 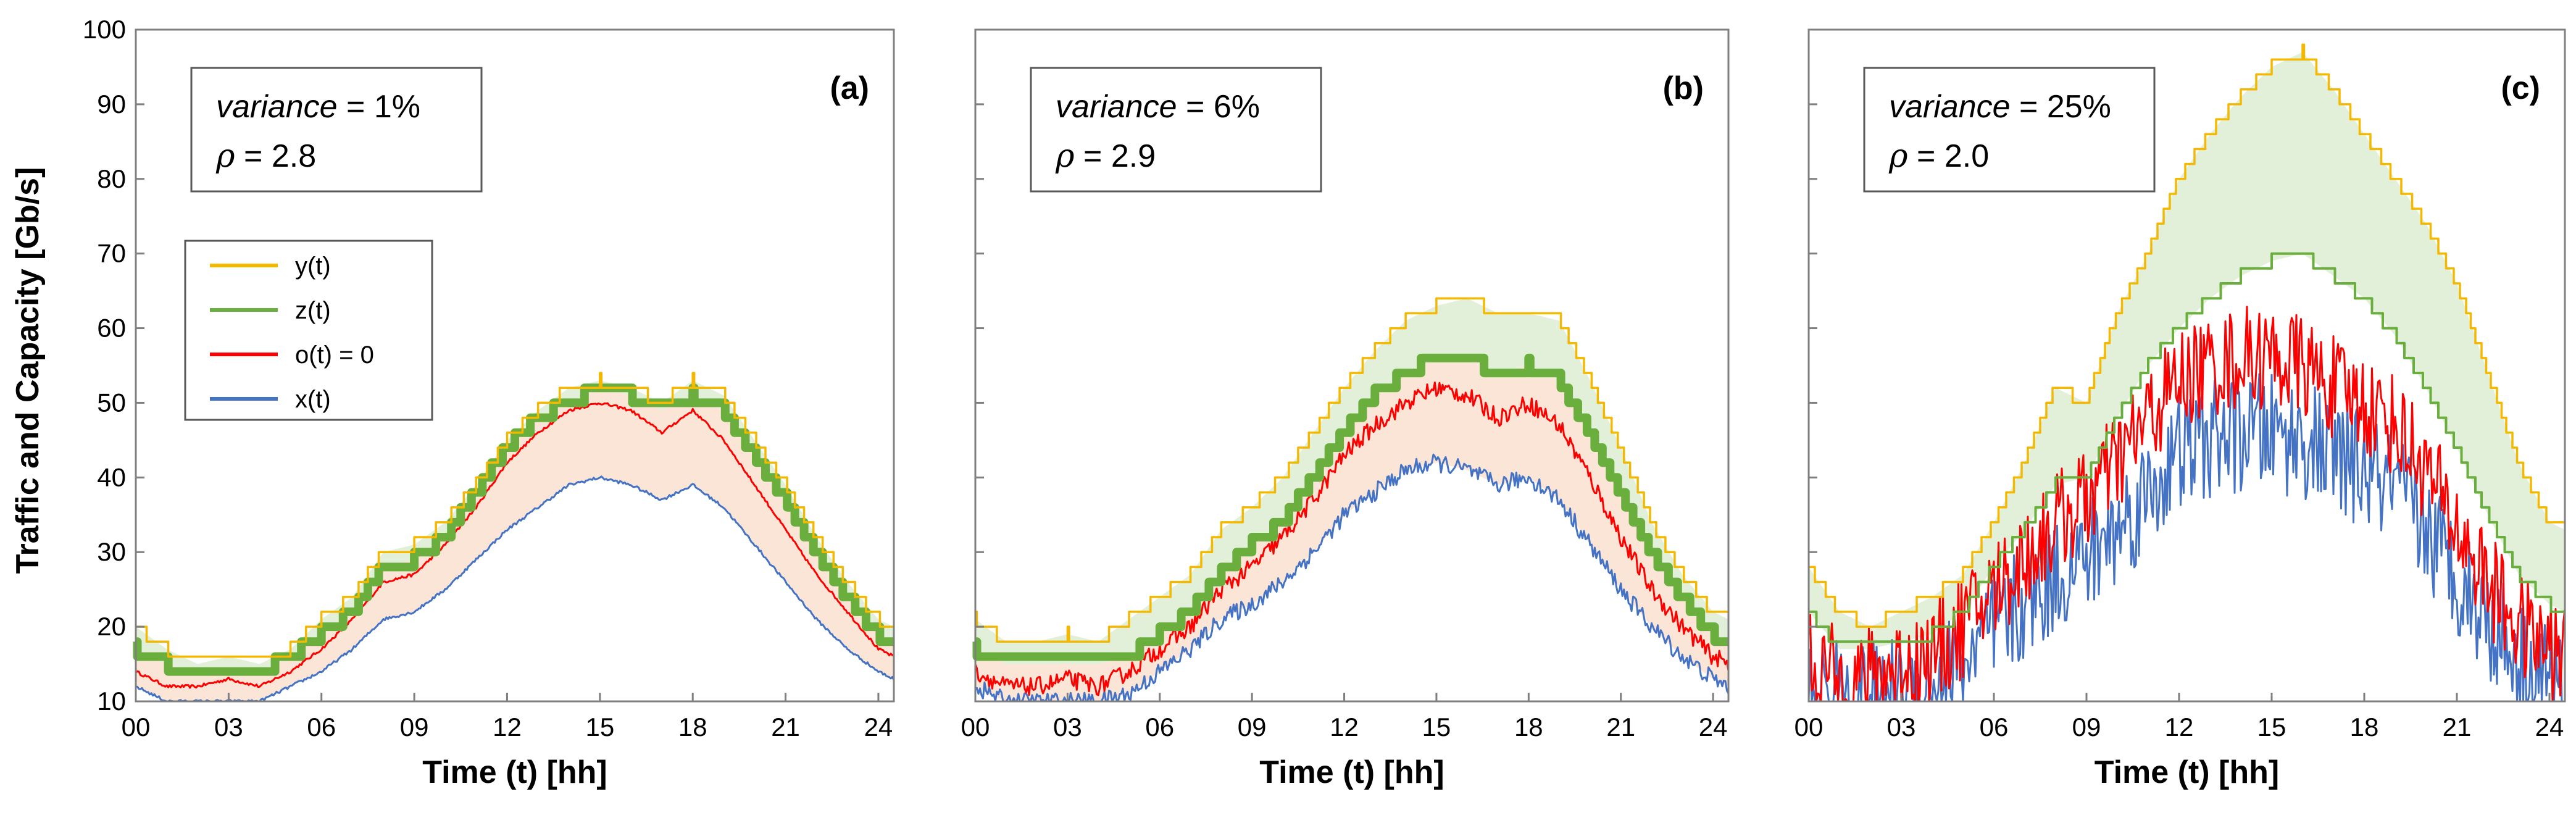 I want to click on panel-label: (c), so click(x=2521, y=88).